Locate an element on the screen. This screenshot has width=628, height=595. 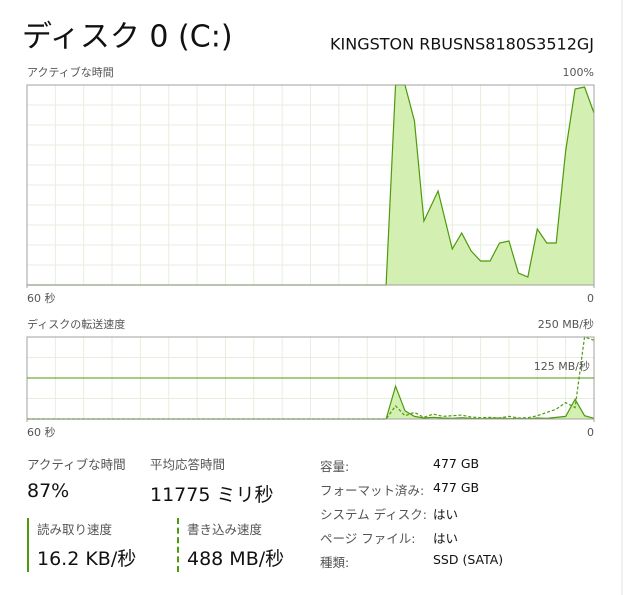
property-label: 容量: is located at coordinates (335, 466).